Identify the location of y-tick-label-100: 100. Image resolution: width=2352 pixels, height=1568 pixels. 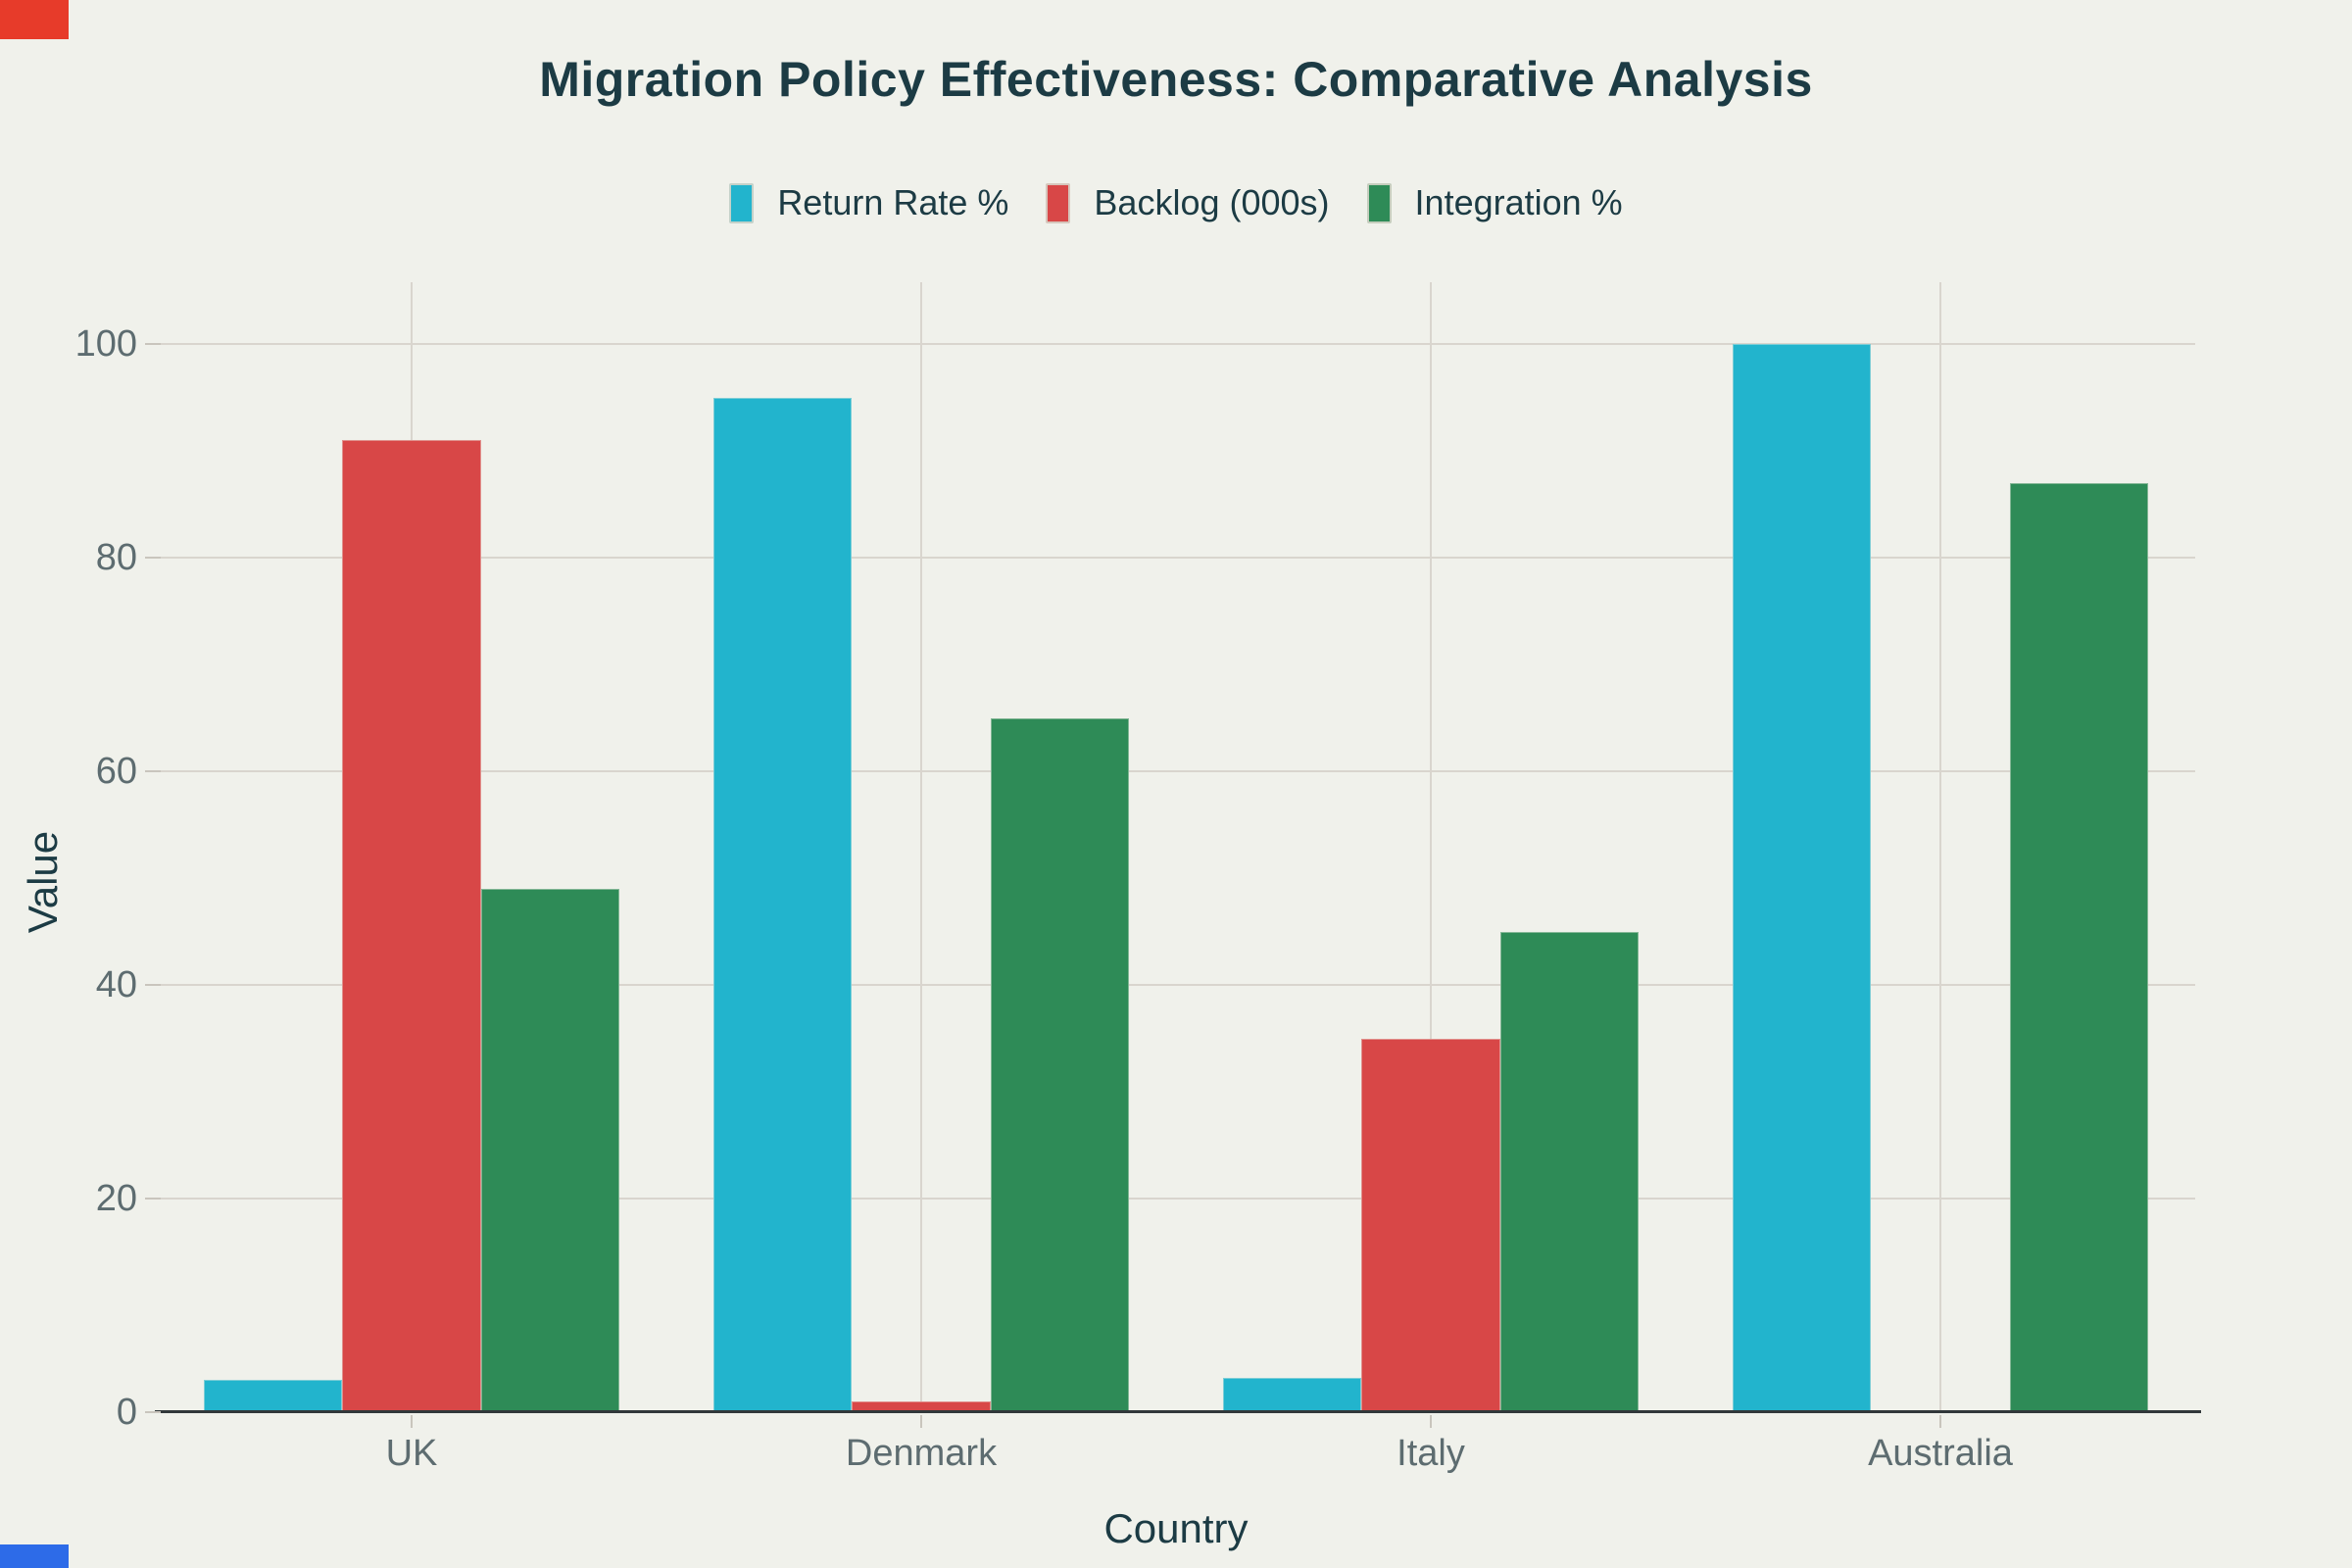
(105, 344).